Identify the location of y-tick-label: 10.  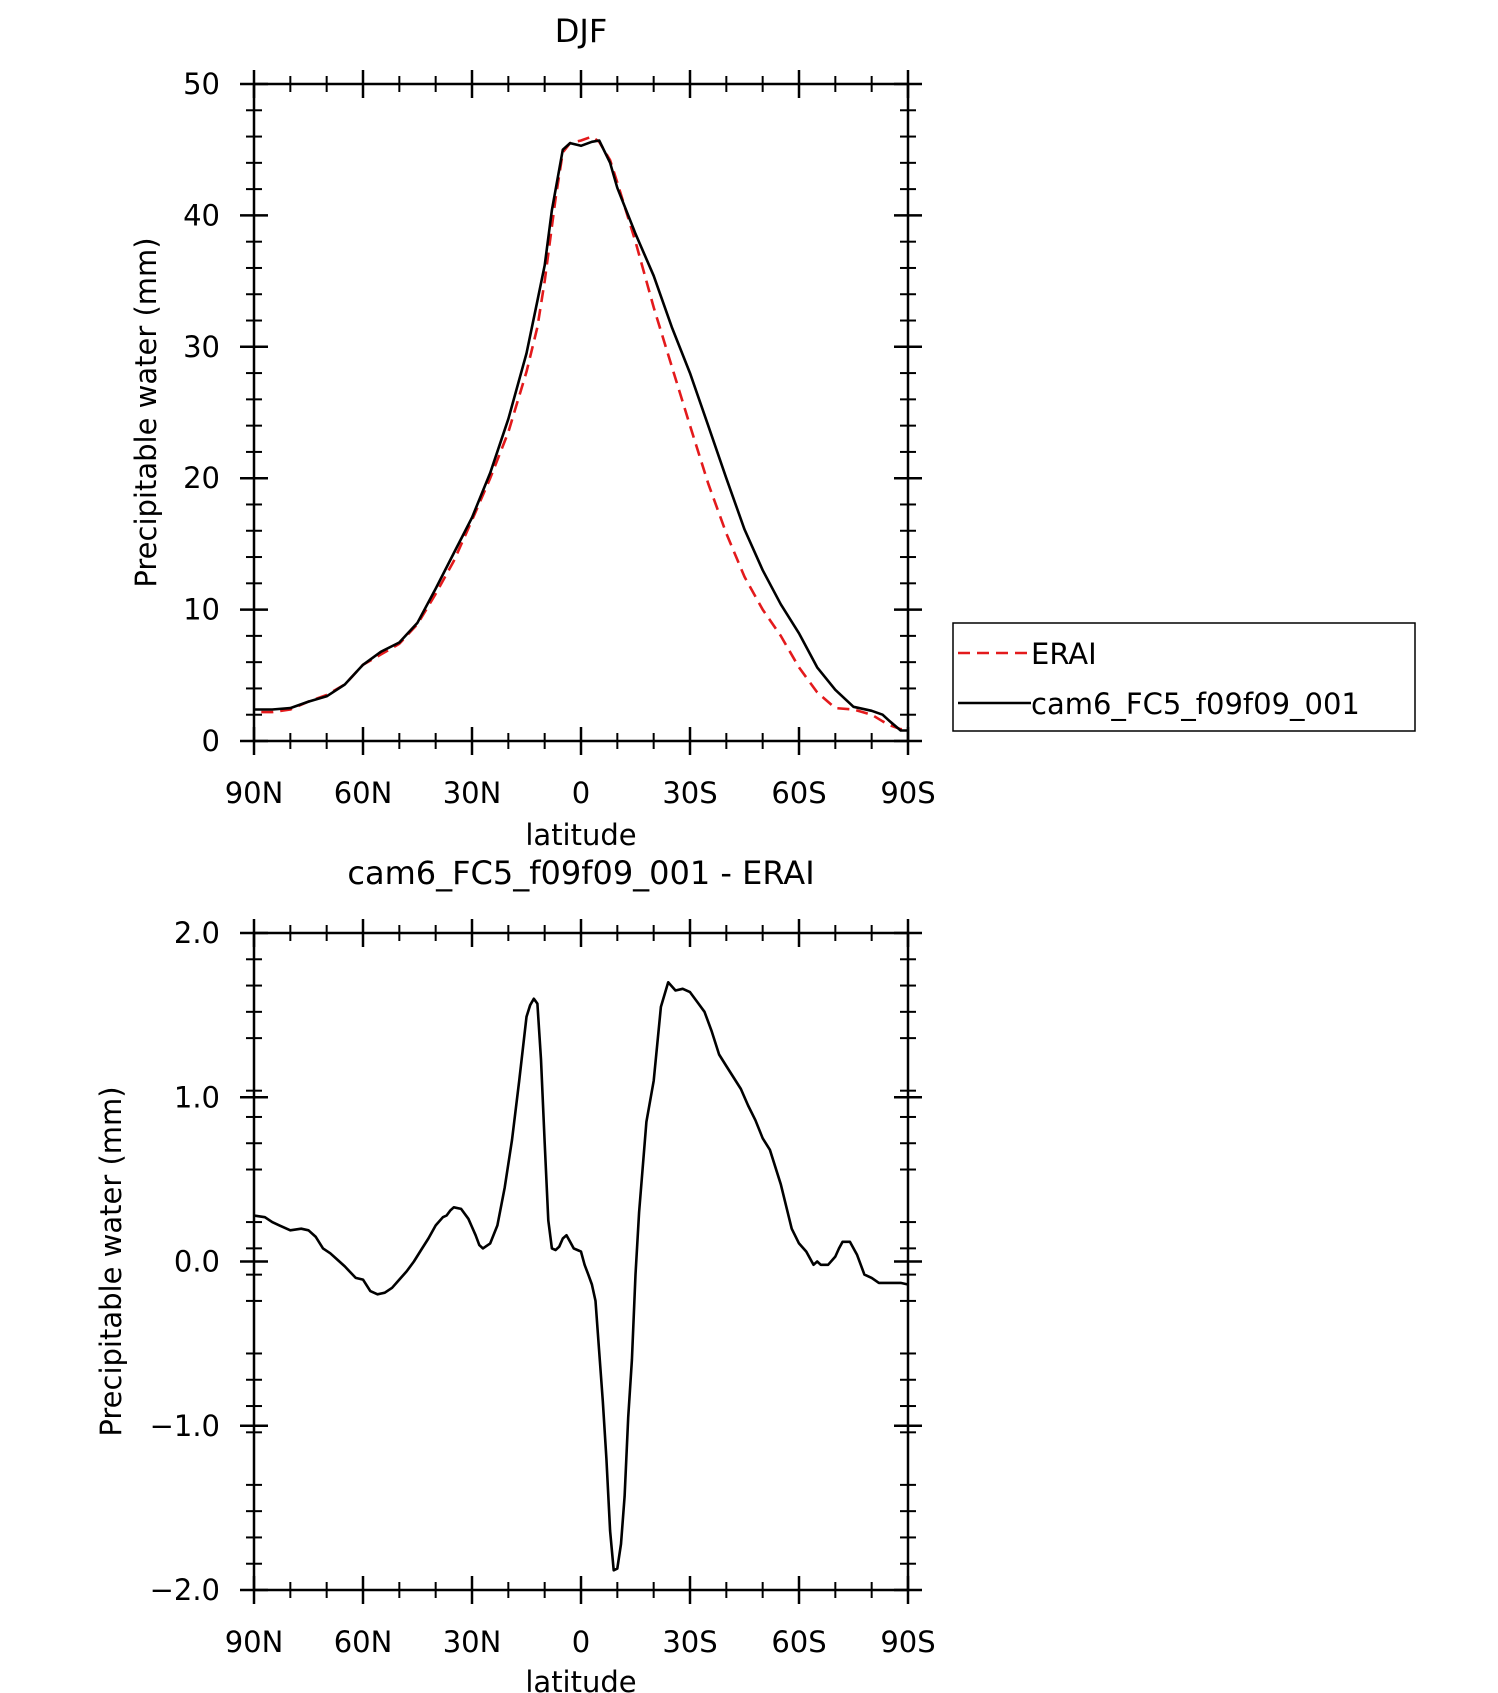
(201, 610).